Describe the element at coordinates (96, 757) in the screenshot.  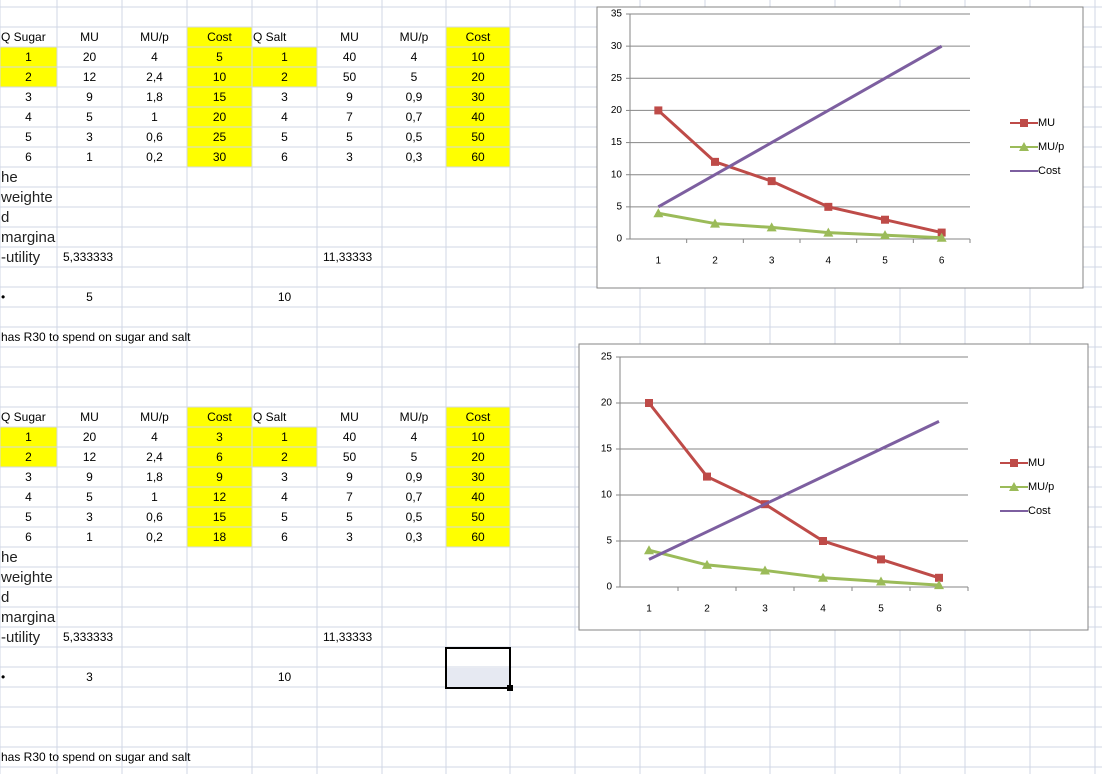
I see `cell-text: has R30 to spend on sugar and salt` at that location.